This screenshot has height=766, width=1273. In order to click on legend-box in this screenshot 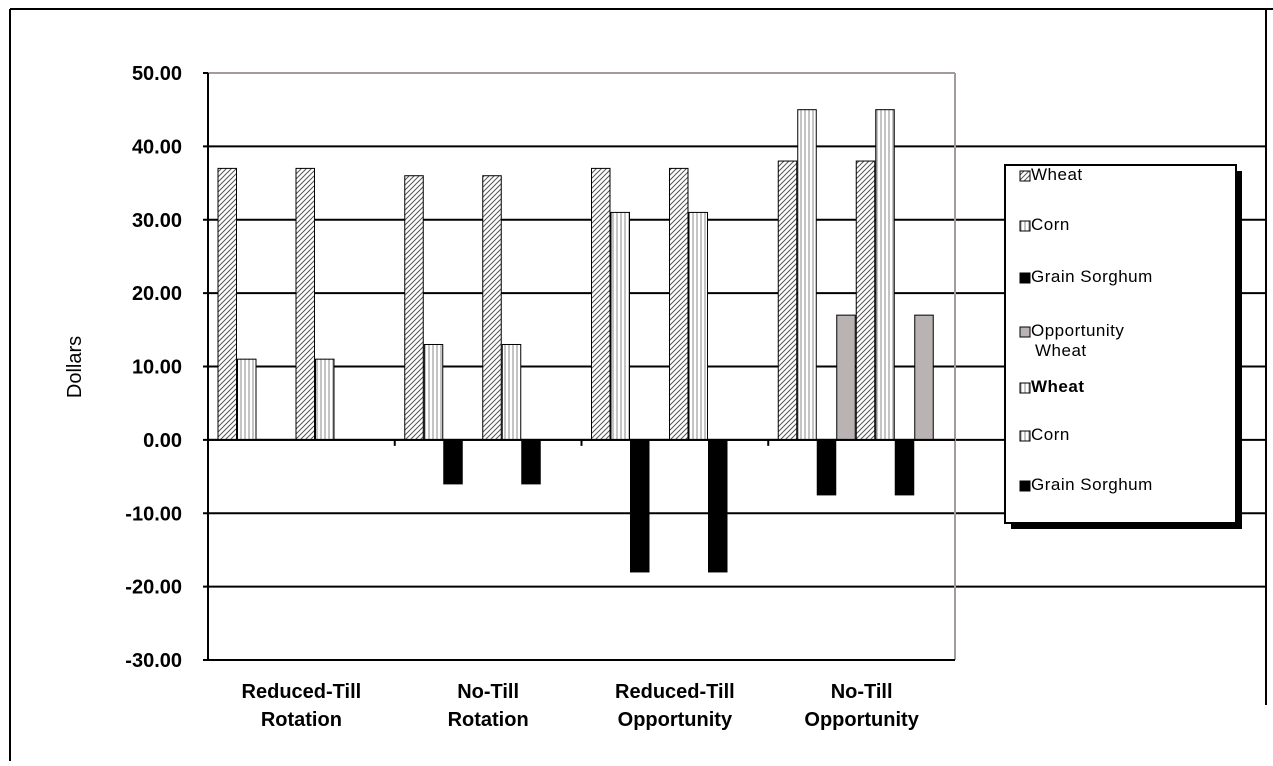, I will do `click(1120, 344)`.